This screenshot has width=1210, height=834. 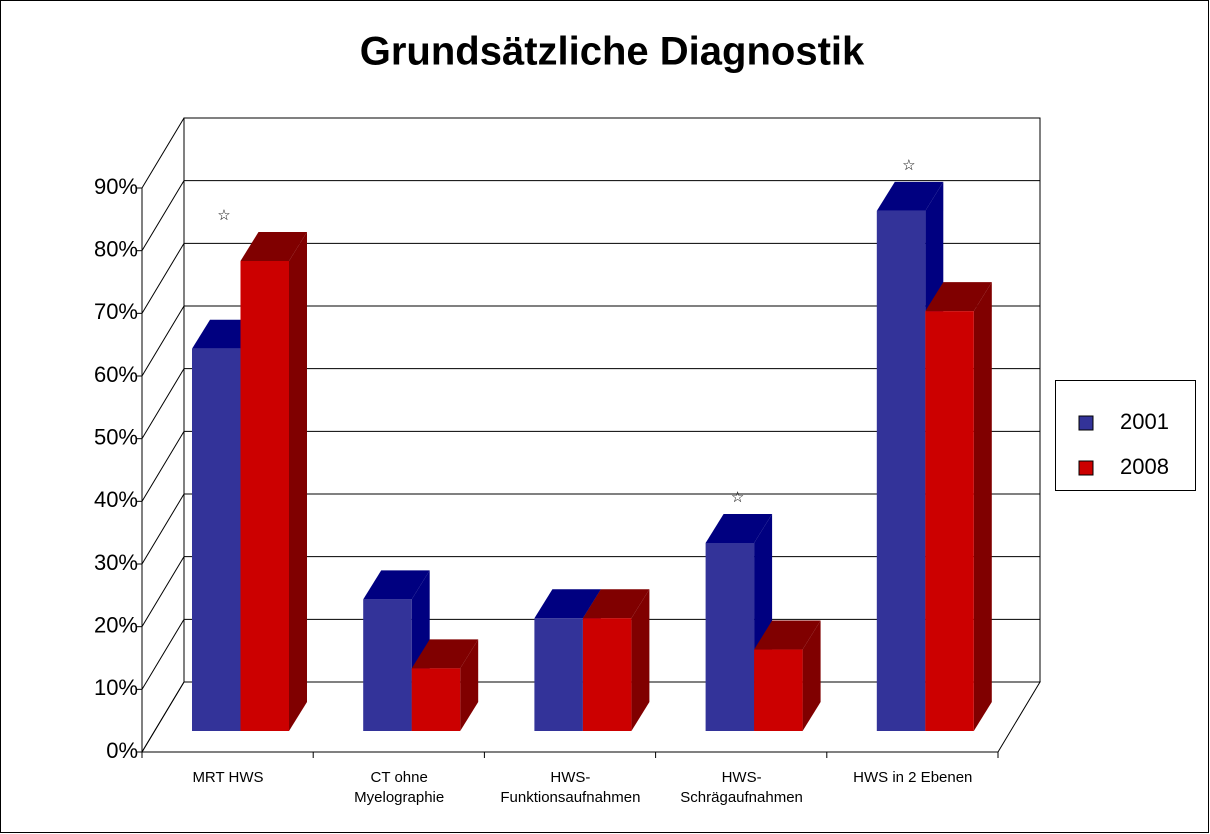 I want to click on y-tick-label: 70%, so click(x=116, y=311).